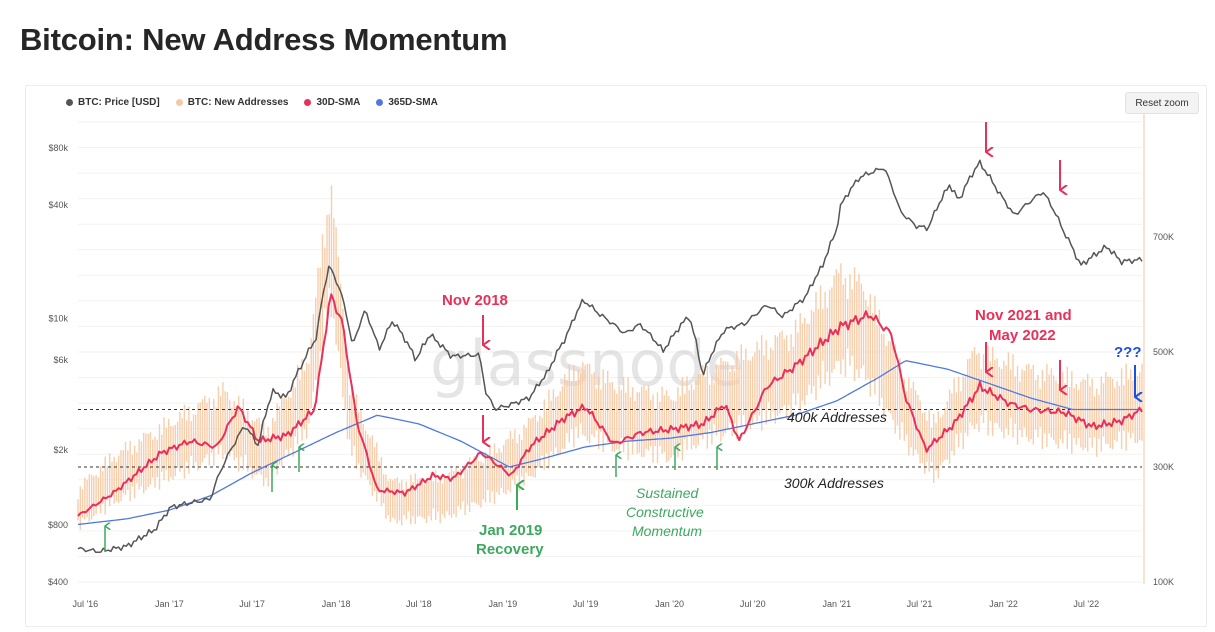  What do you see at coordinates (1003, 604) in the screenshot?
I see `x-tick-label: Jan '22` at bounding box center [1003, 604].